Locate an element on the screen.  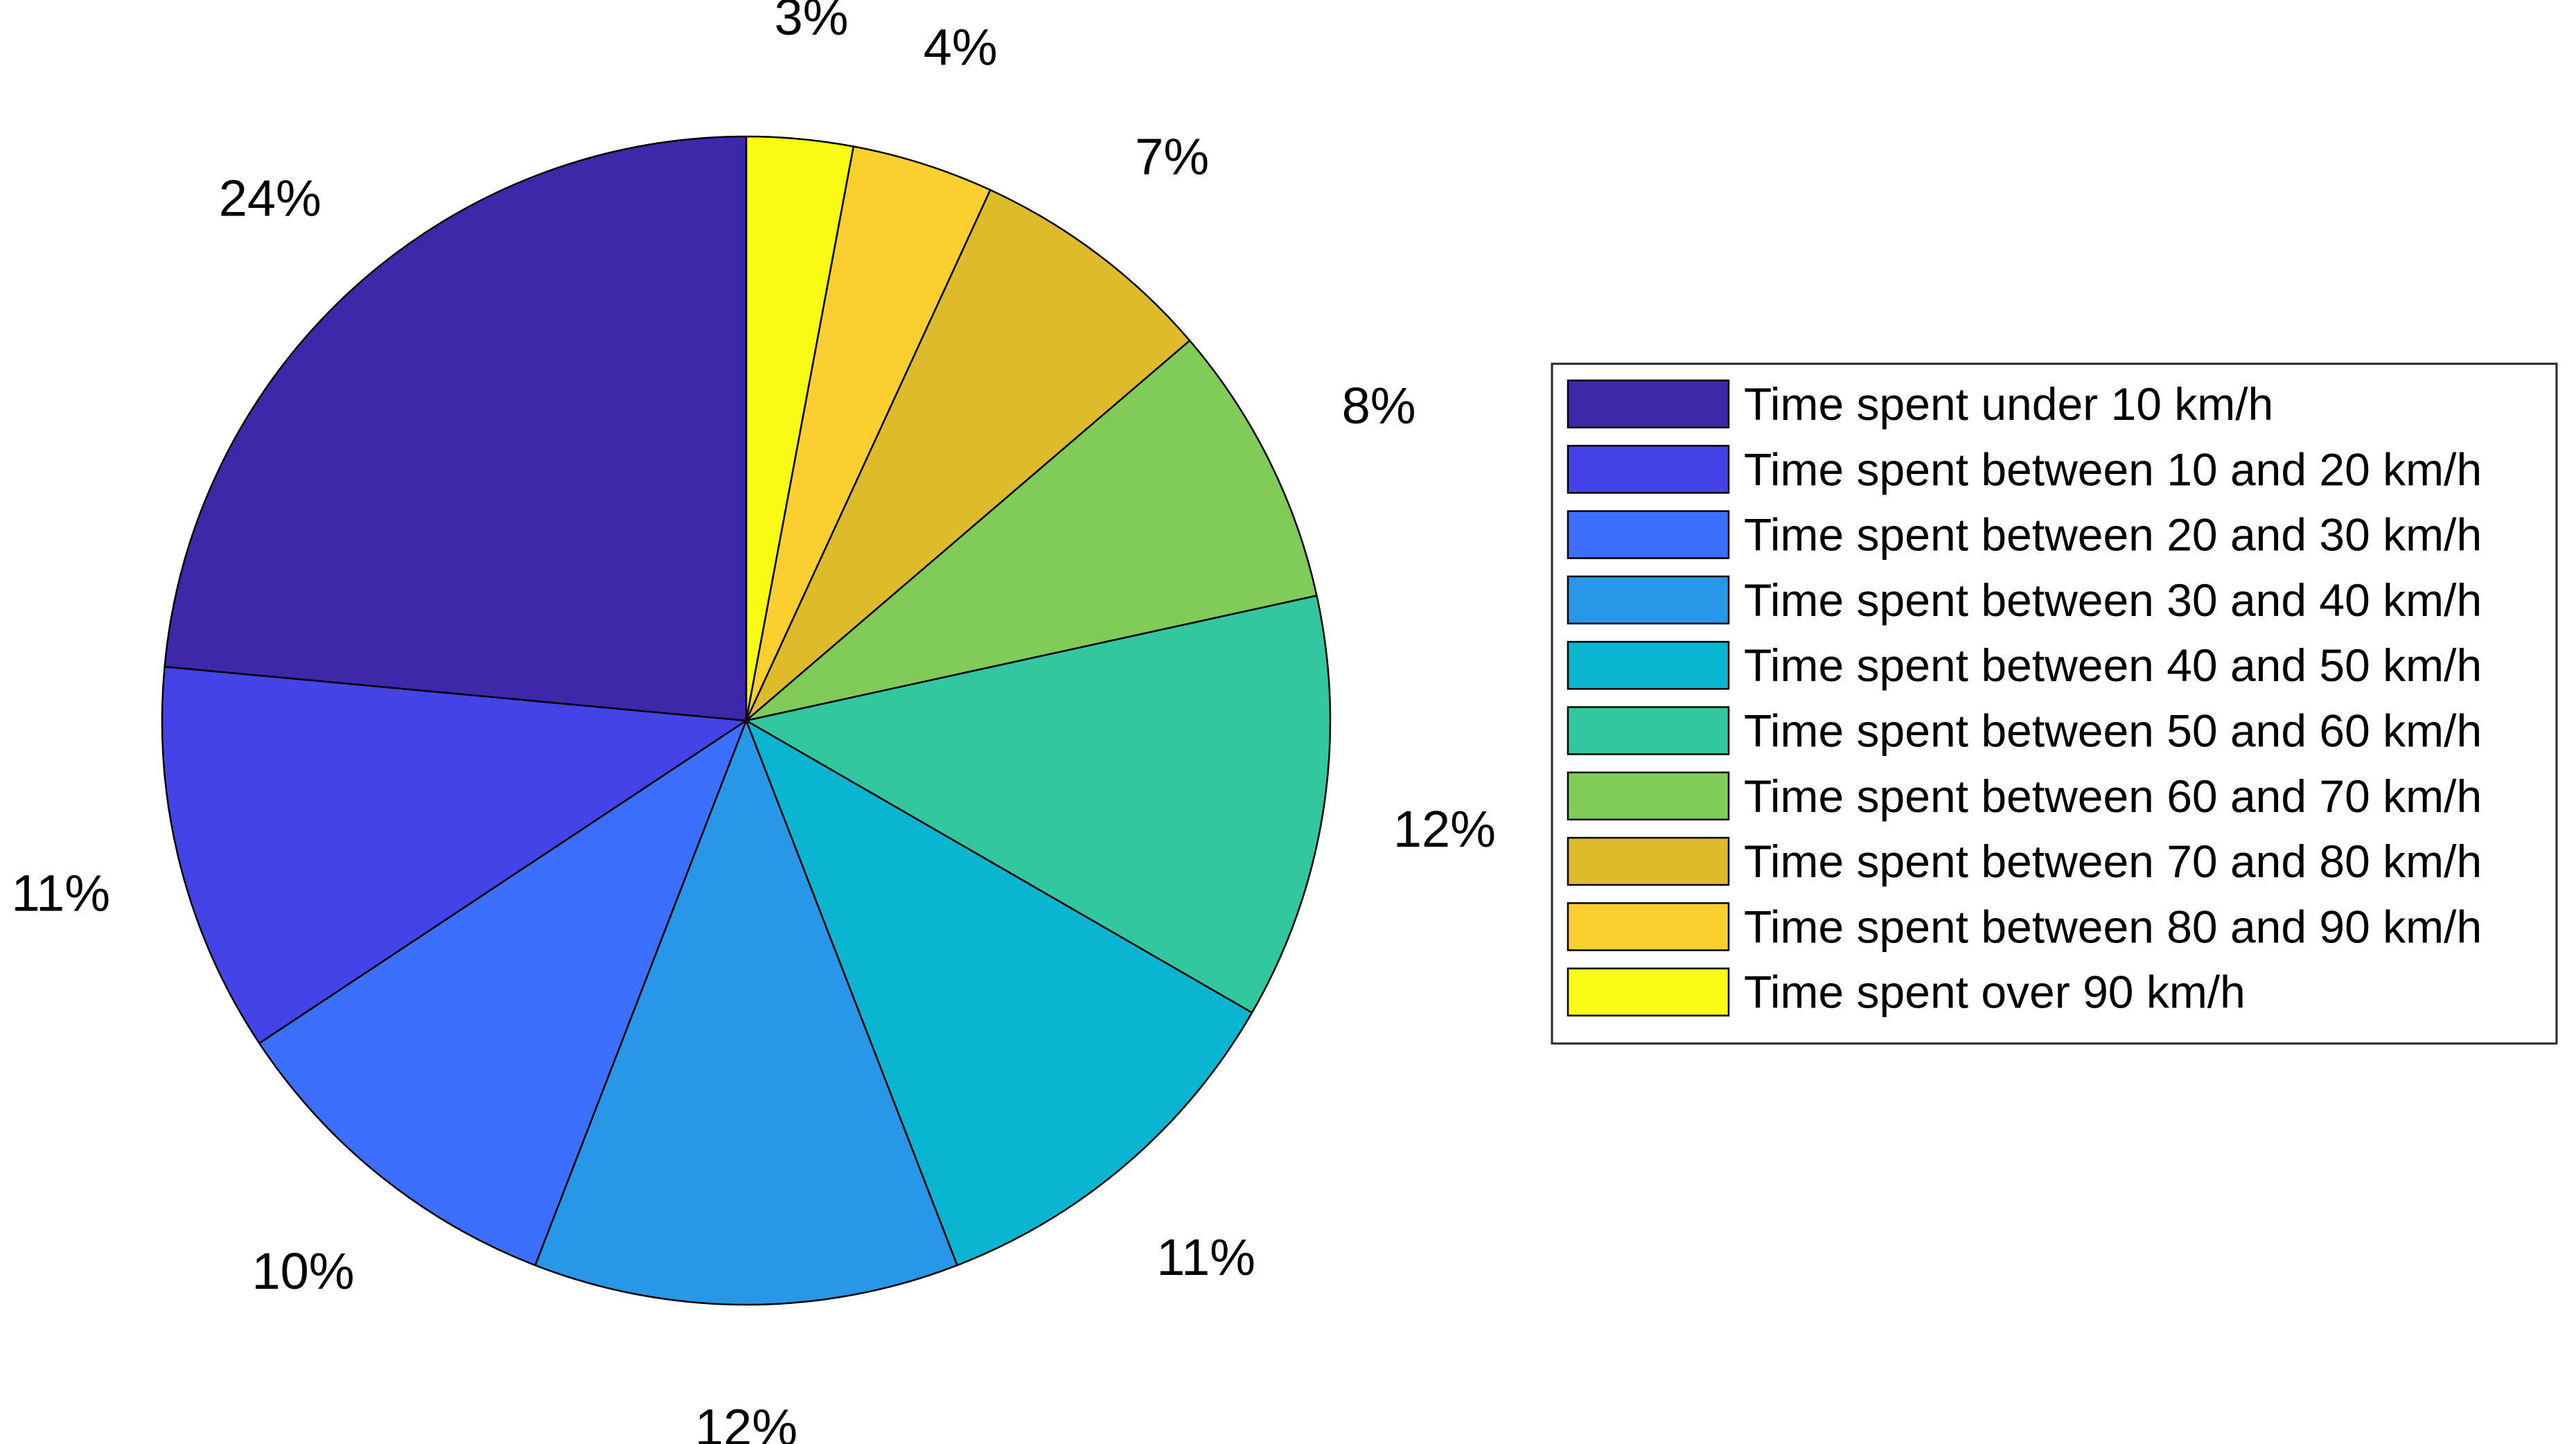
legend-label: Time spent over 90 km/h is located at coordinates (1995, 992).